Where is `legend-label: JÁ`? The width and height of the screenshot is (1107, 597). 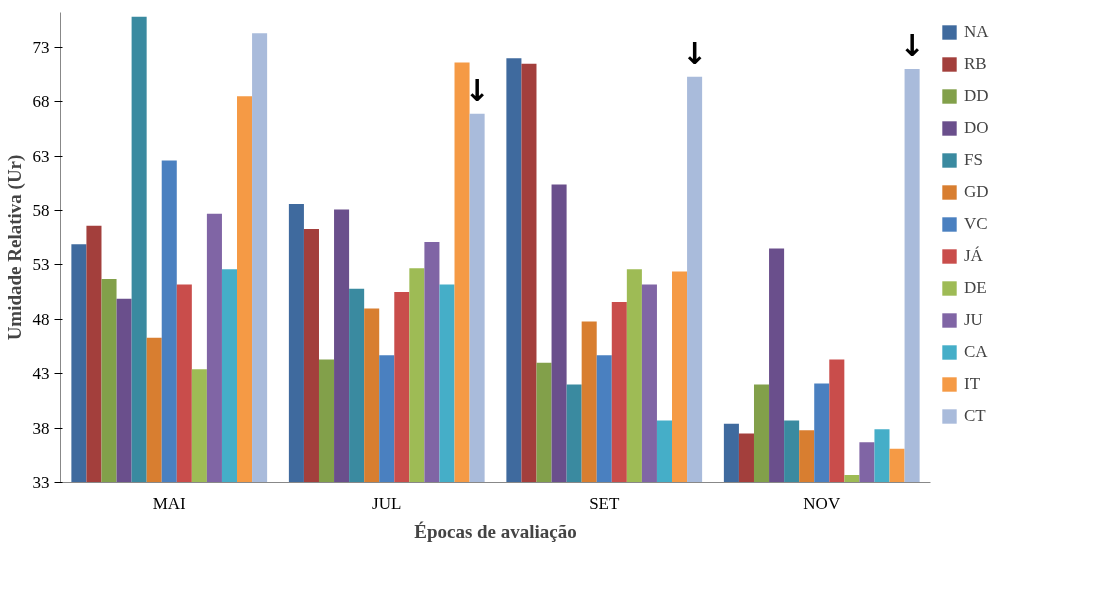
legend-label: JÁ is located at coordinates (974, 256).